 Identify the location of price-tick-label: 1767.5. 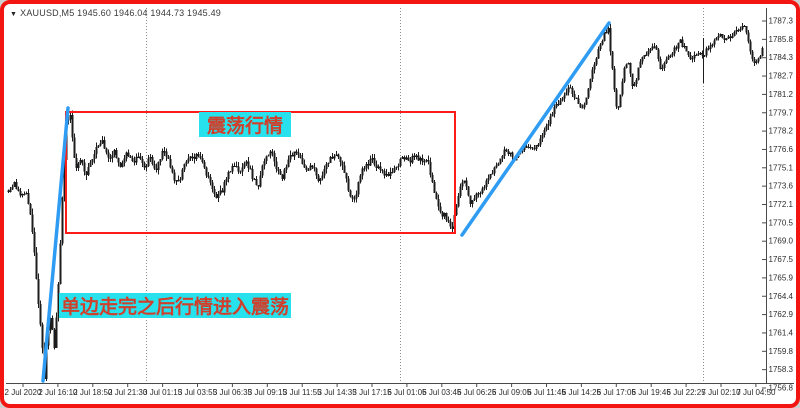
(781, 259).